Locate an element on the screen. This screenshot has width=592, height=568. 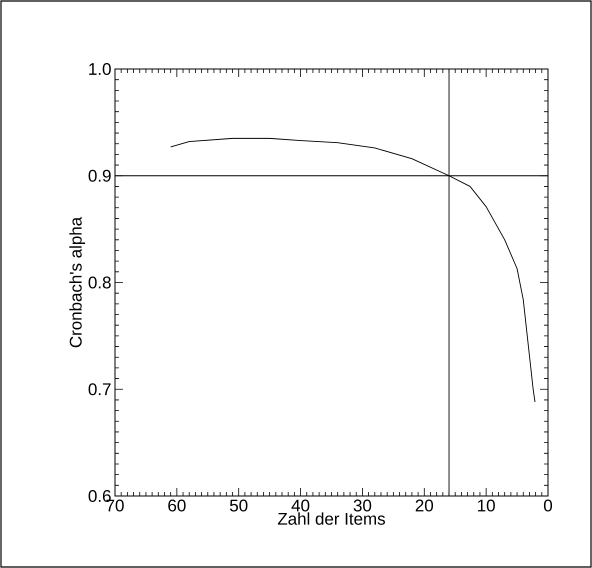
x-tick-label: 60 is located at coordinates (177, 506).